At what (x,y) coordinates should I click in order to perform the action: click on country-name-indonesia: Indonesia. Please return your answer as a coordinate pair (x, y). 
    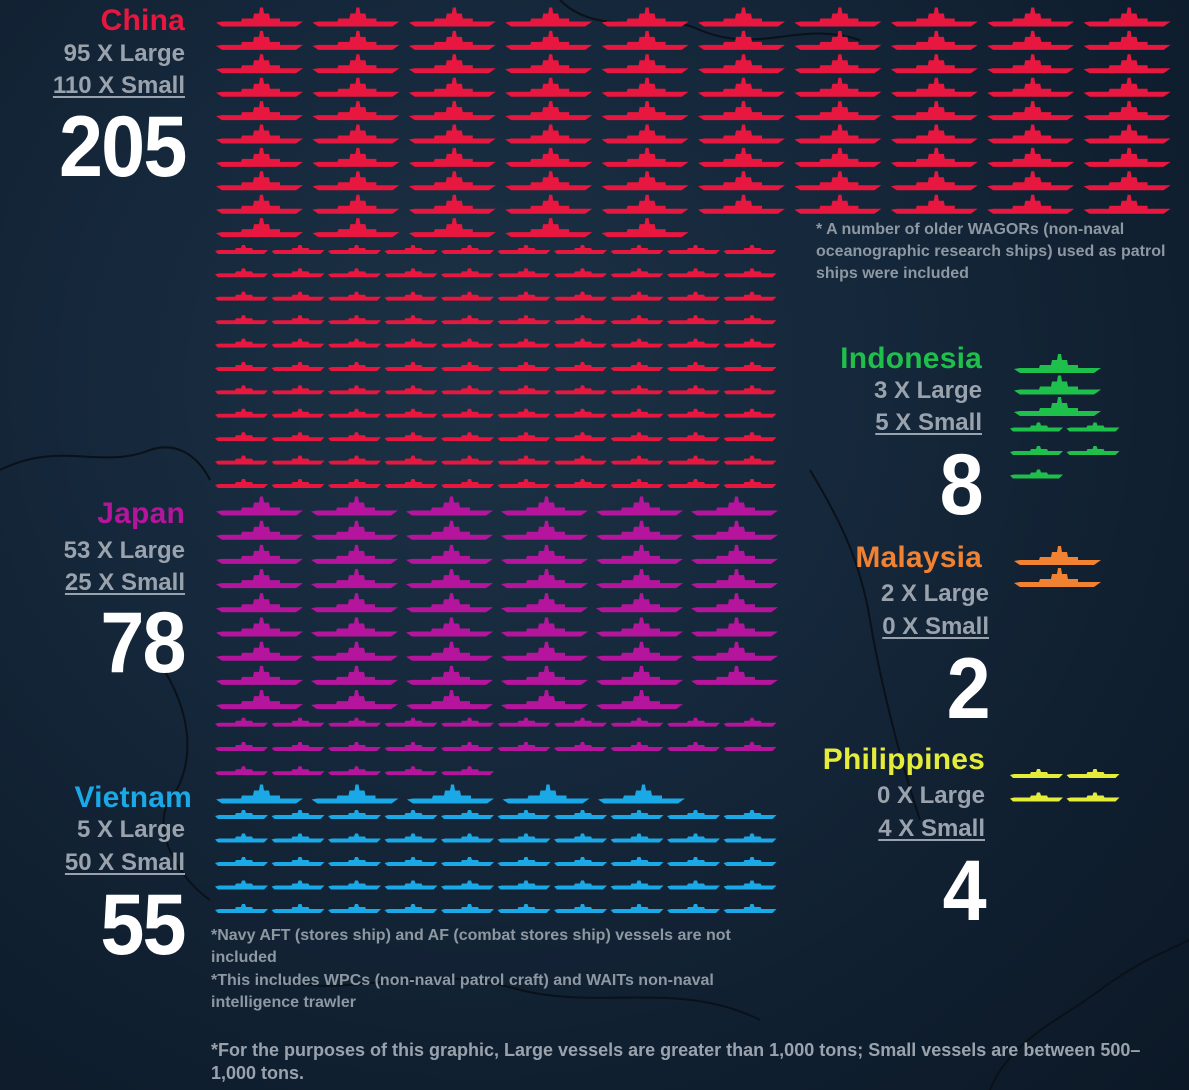
    Looking at the image, I should click on (911, 358).